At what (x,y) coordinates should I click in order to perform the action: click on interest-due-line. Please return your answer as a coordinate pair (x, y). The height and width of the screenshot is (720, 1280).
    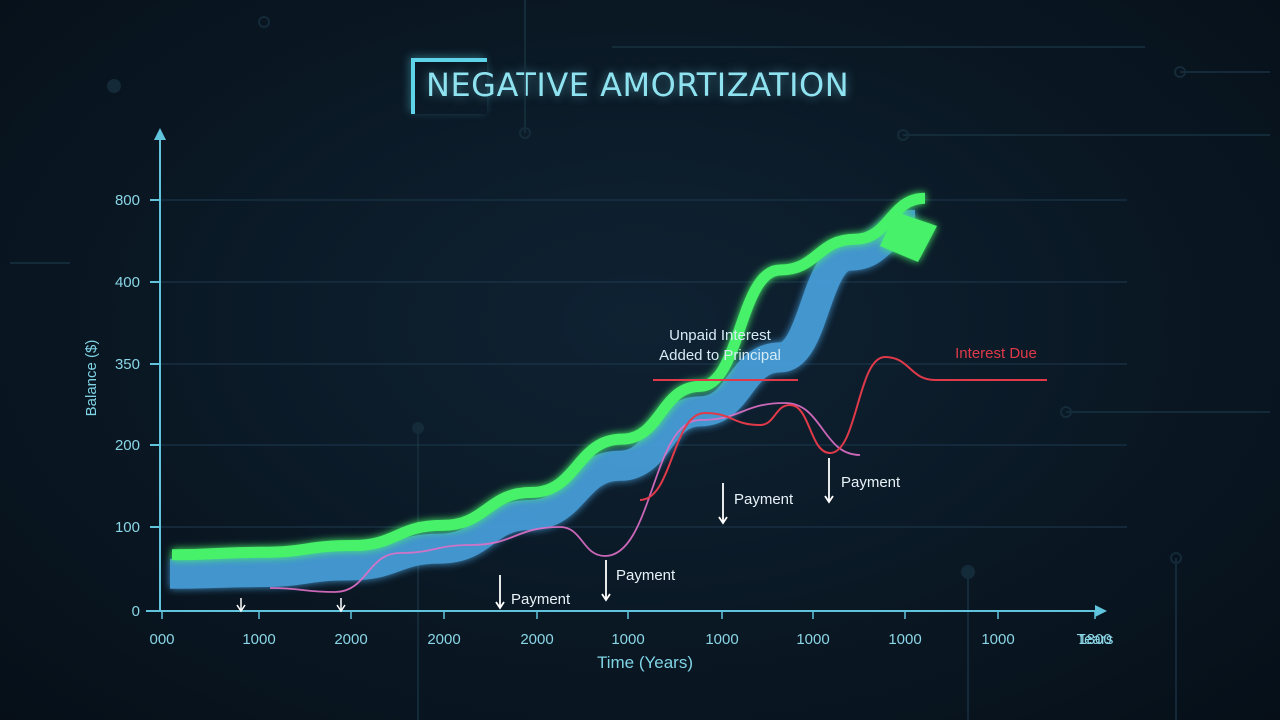
    Looking at the image, I should click on (843, 428).